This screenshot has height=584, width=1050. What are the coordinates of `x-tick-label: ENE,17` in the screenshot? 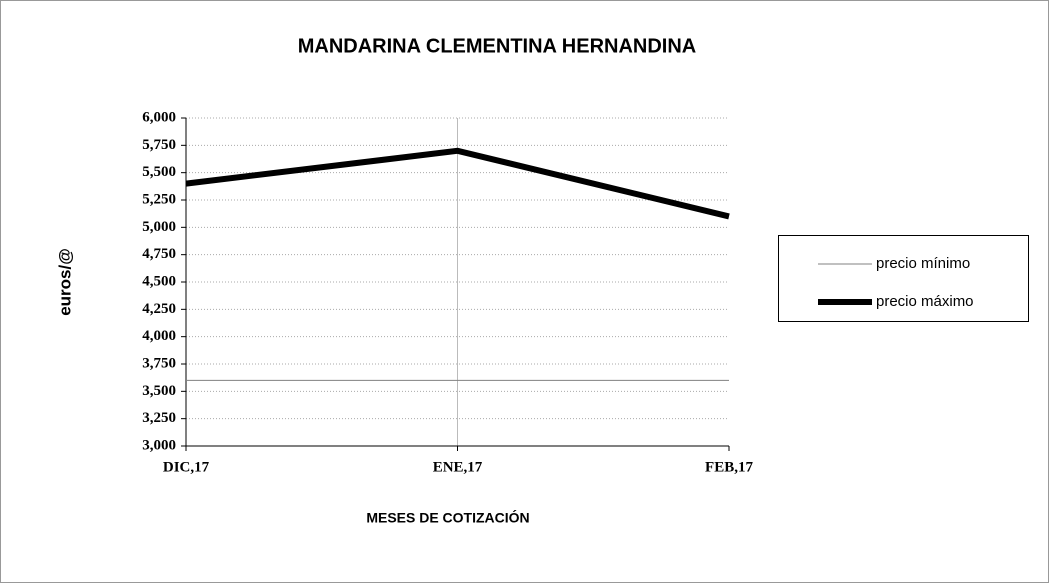 It's located at (458, 467).